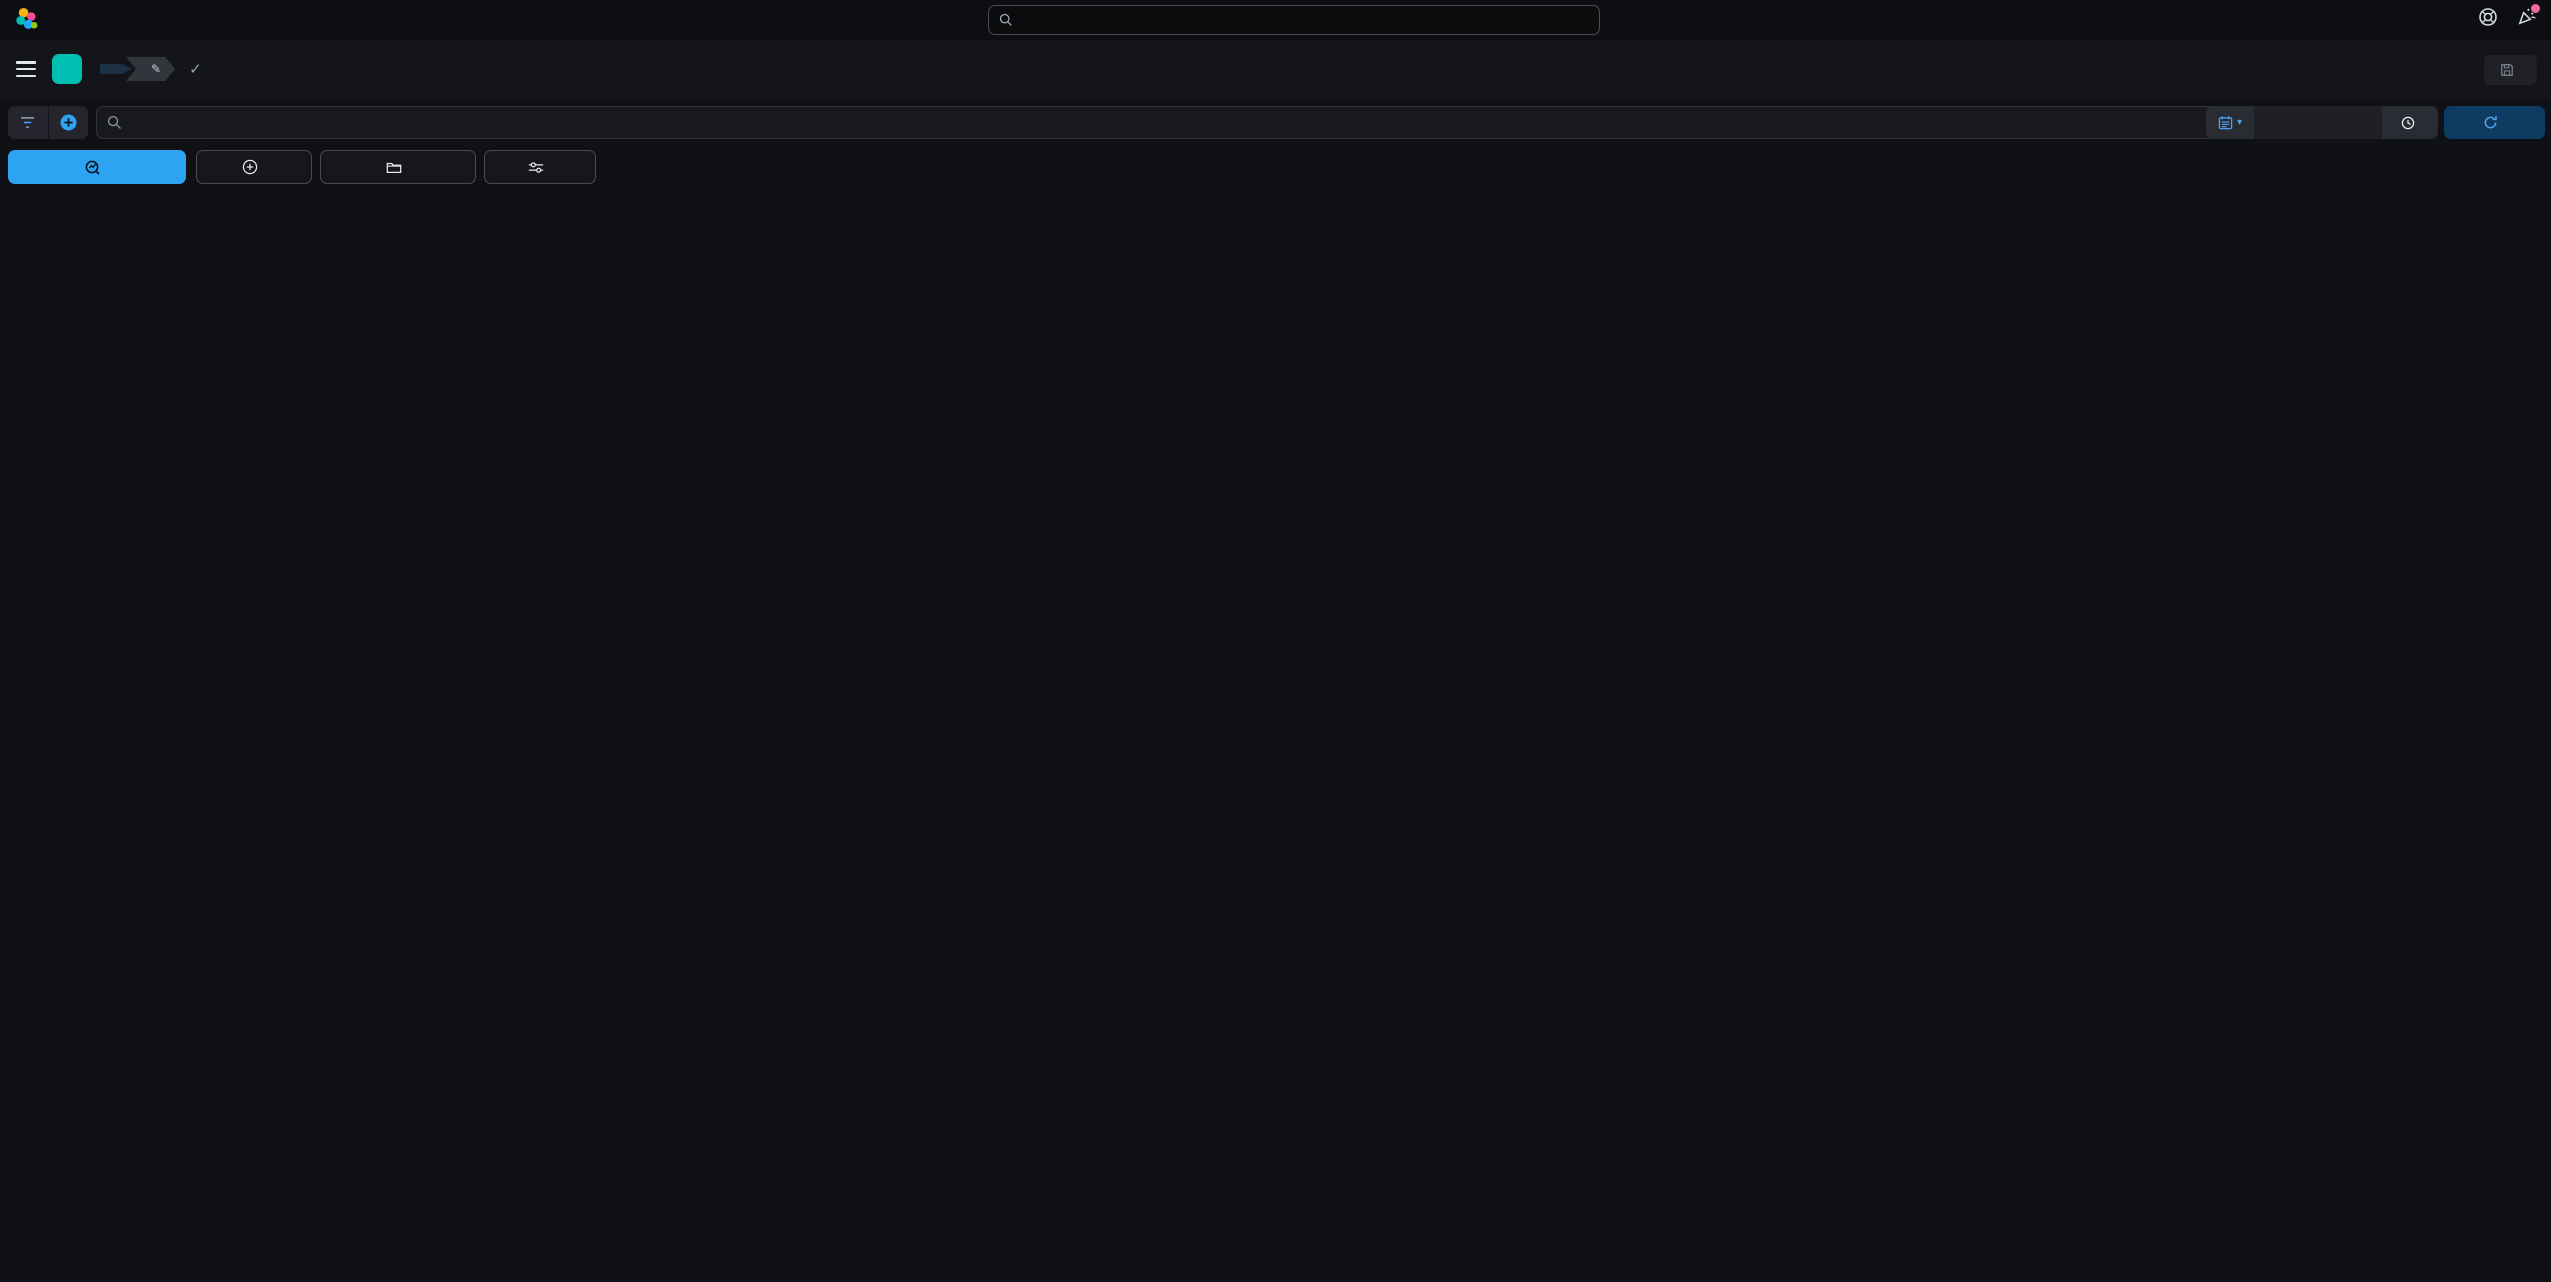 This screenshot has width=2551, height=1282. I want to click on plus-circle-icon, so click(250, 167).